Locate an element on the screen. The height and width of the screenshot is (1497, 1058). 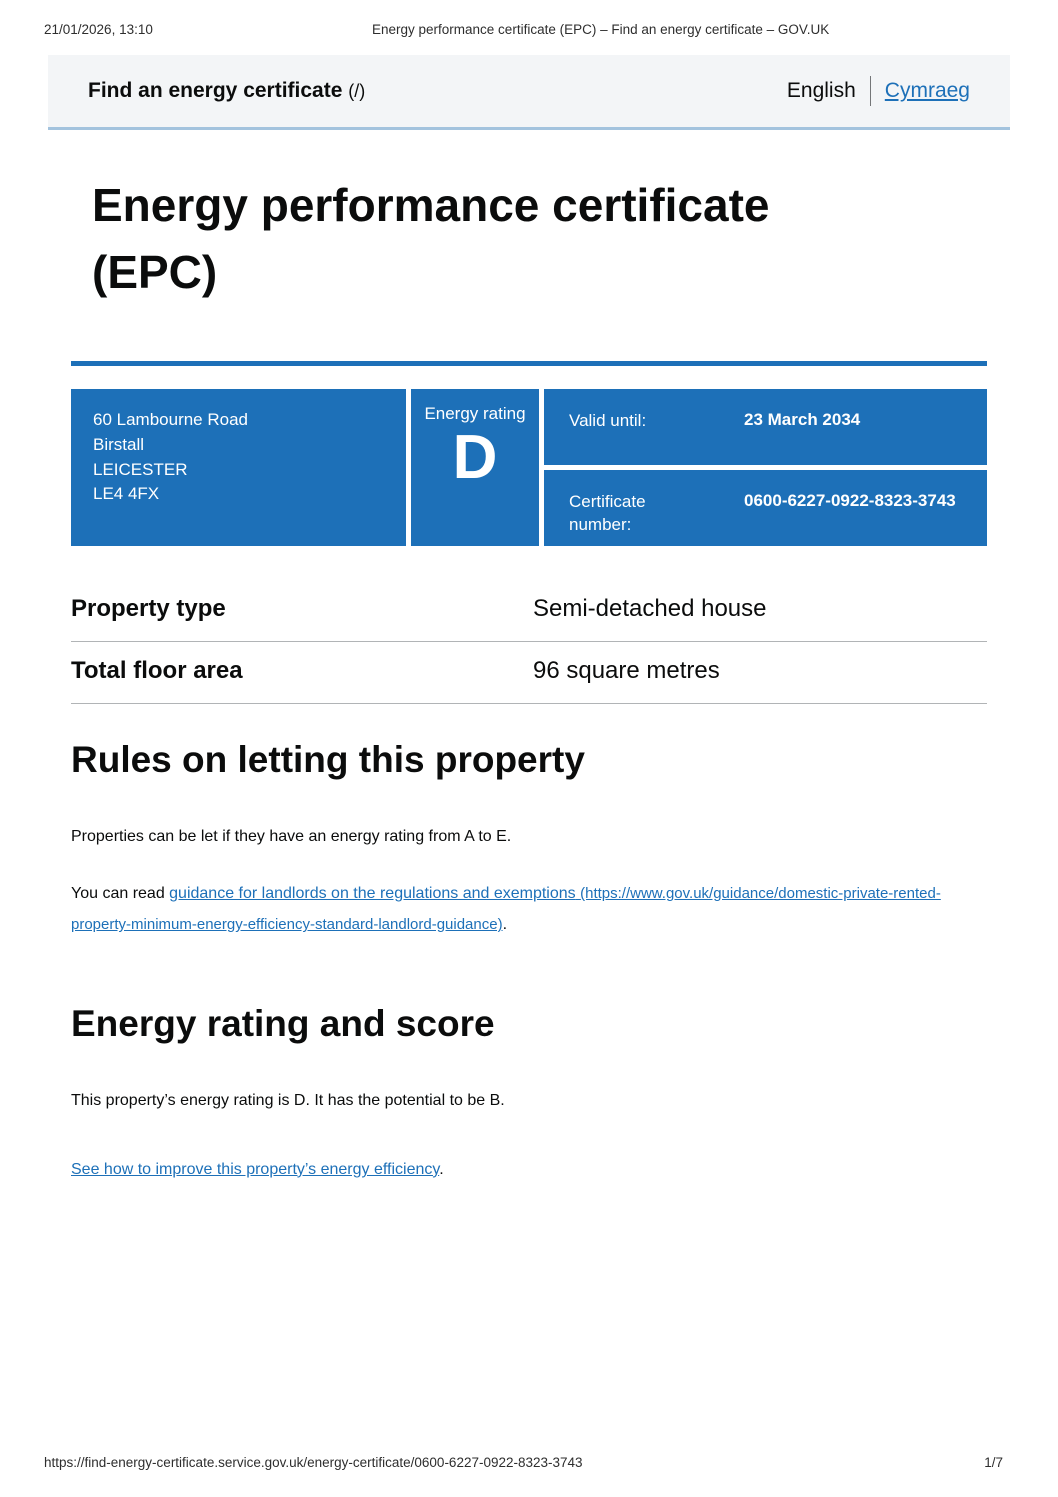
language-link-cymraeg: Cymraeg is located at coordinates (927, 90).